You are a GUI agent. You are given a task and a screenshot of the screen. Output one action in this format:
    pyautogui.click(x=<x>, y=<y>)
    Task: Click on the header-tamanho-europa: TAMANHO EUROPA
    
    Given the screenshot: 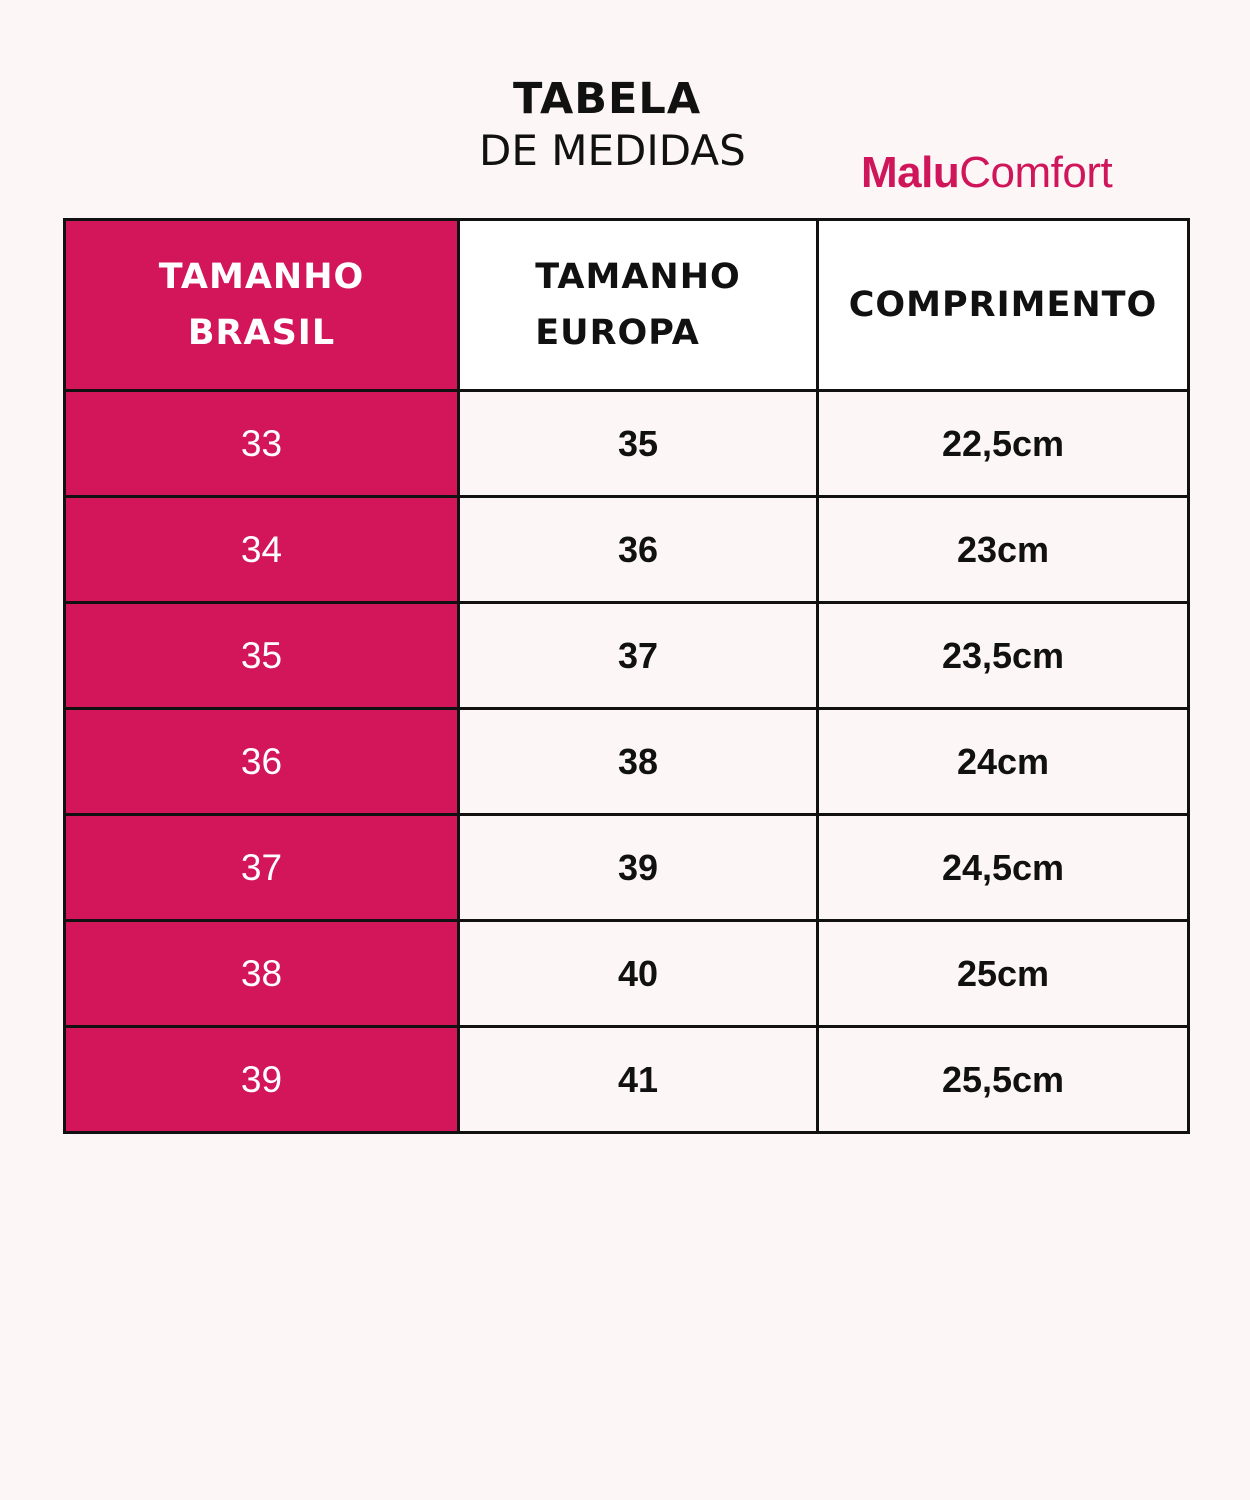 What is the action you would take?
    pyautogui.click(x=638, y=305)
    